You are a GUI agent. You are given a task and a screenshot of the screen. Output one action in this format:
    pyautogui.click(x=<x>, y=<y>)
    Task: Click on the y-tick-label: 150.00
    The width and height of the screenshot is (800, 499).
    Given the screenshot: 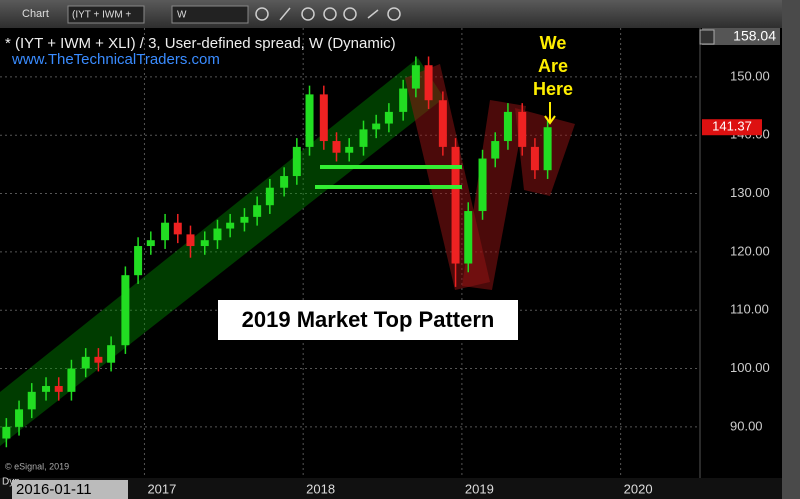 What is the action you would take?
    pyautogui.click(x=750, y=75)
    